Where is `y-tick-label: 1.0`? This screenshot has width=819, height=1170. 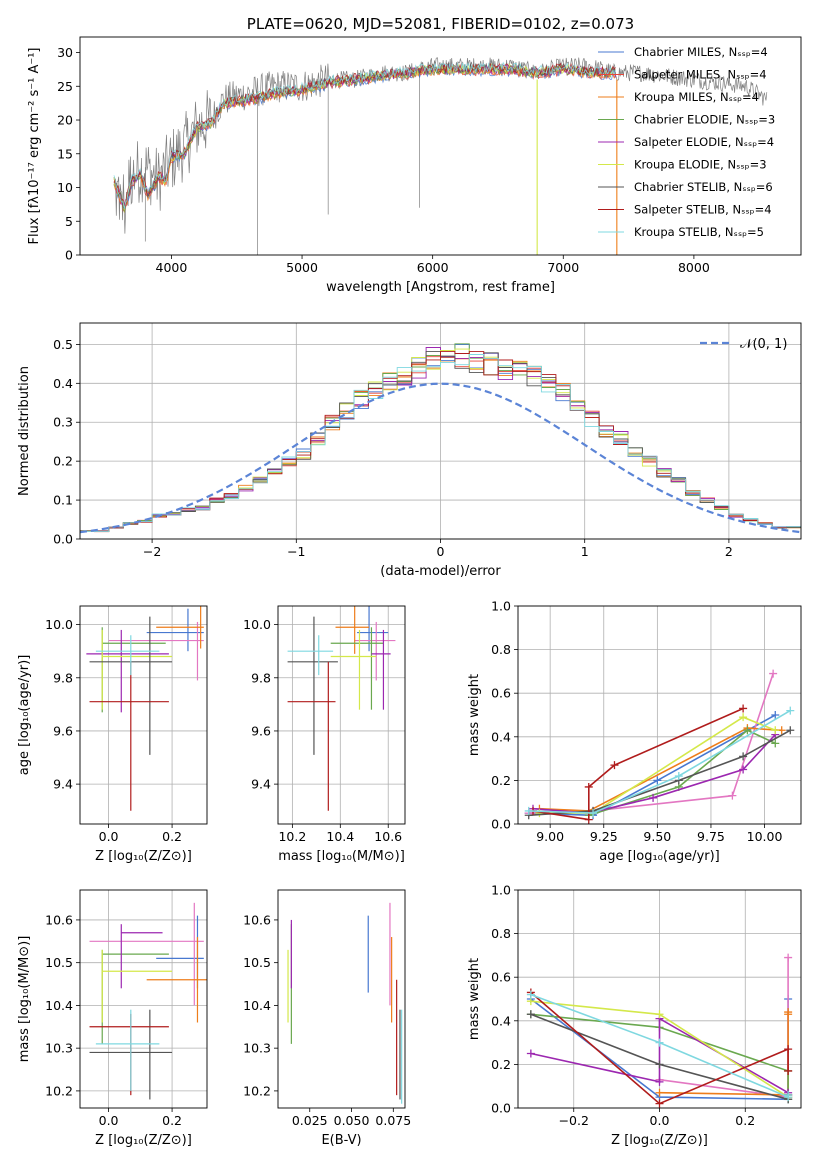
y-tick-label: 1.0 is located at coordinates (501, 890).